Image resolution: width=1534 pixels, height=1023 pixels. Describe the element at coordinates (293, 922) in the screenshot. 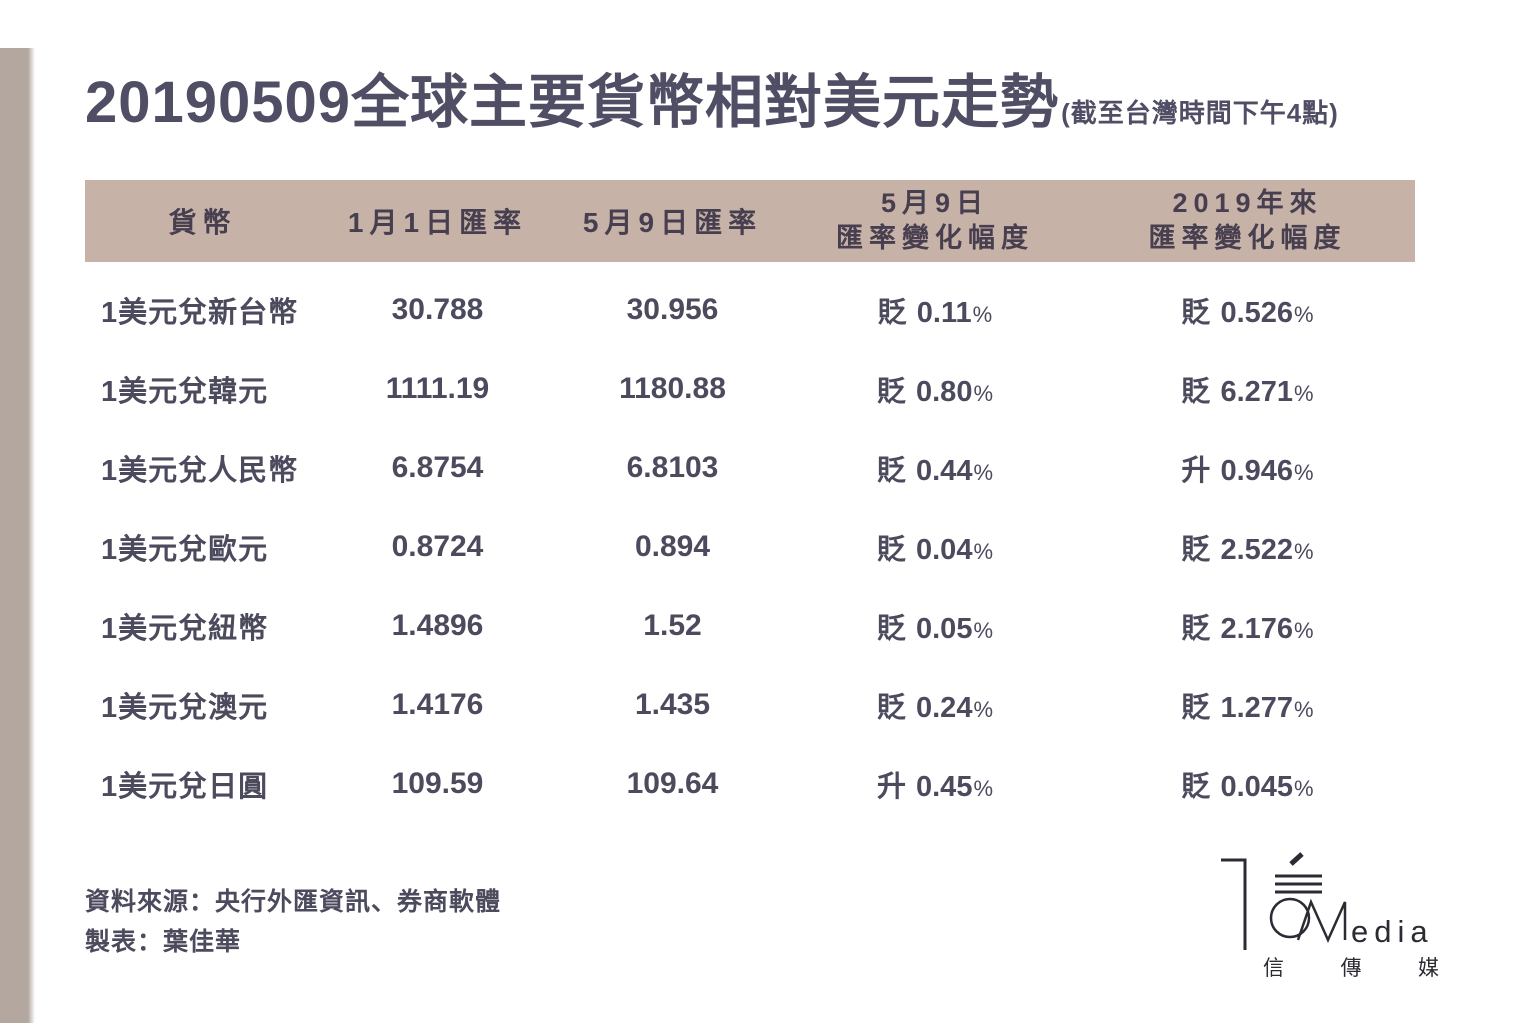

I see `footer-notes: 資料來源：央行外匯資訊、券商軟體 製表：葉佳華` at that location.